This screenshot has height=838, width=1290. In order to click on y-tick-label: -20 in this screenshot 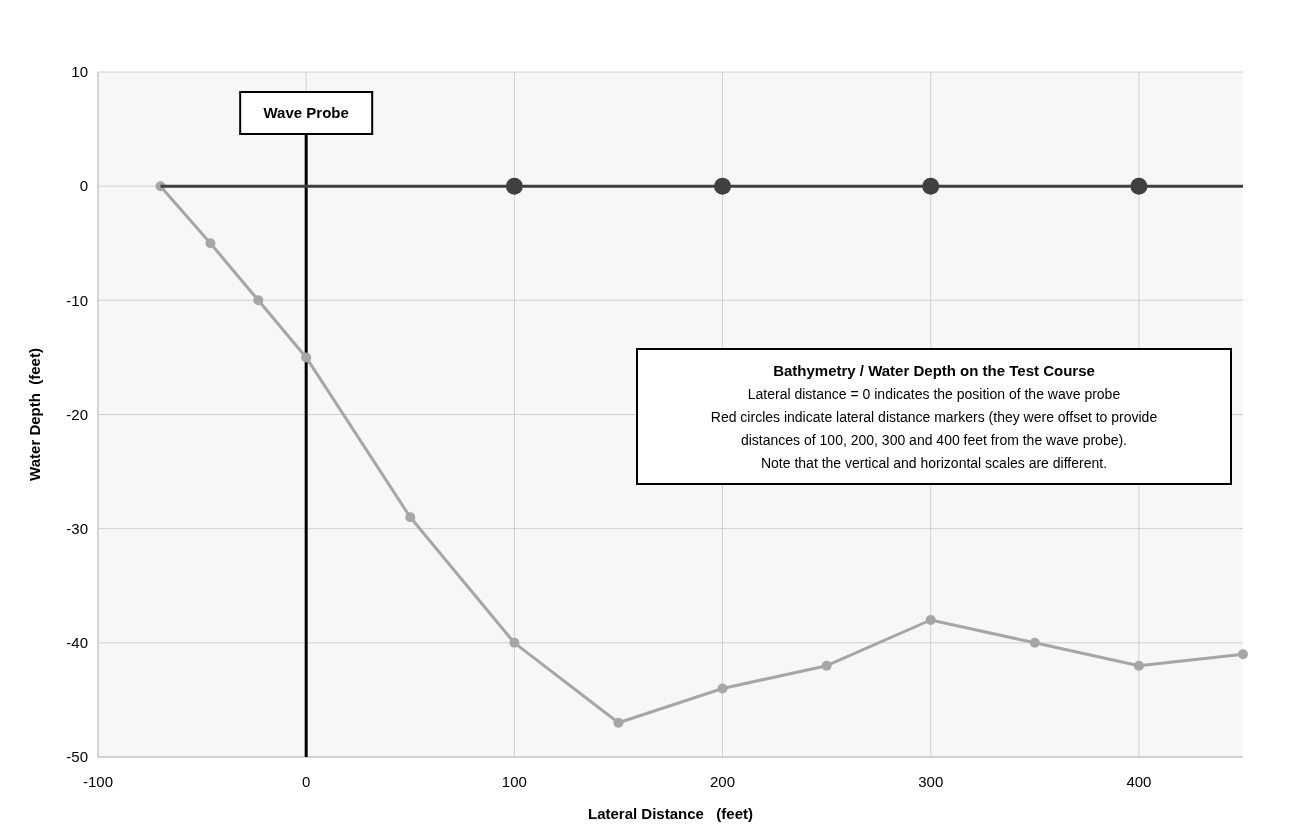, I will do `click(77, 414)`.